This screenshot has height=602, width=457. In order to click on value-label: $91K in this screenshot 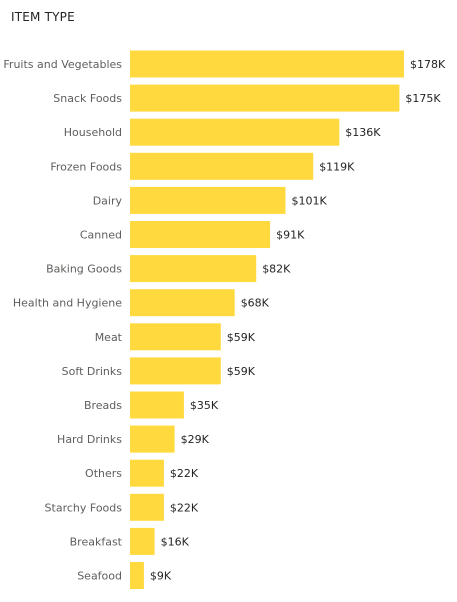, I will do `click(290, 235)`.